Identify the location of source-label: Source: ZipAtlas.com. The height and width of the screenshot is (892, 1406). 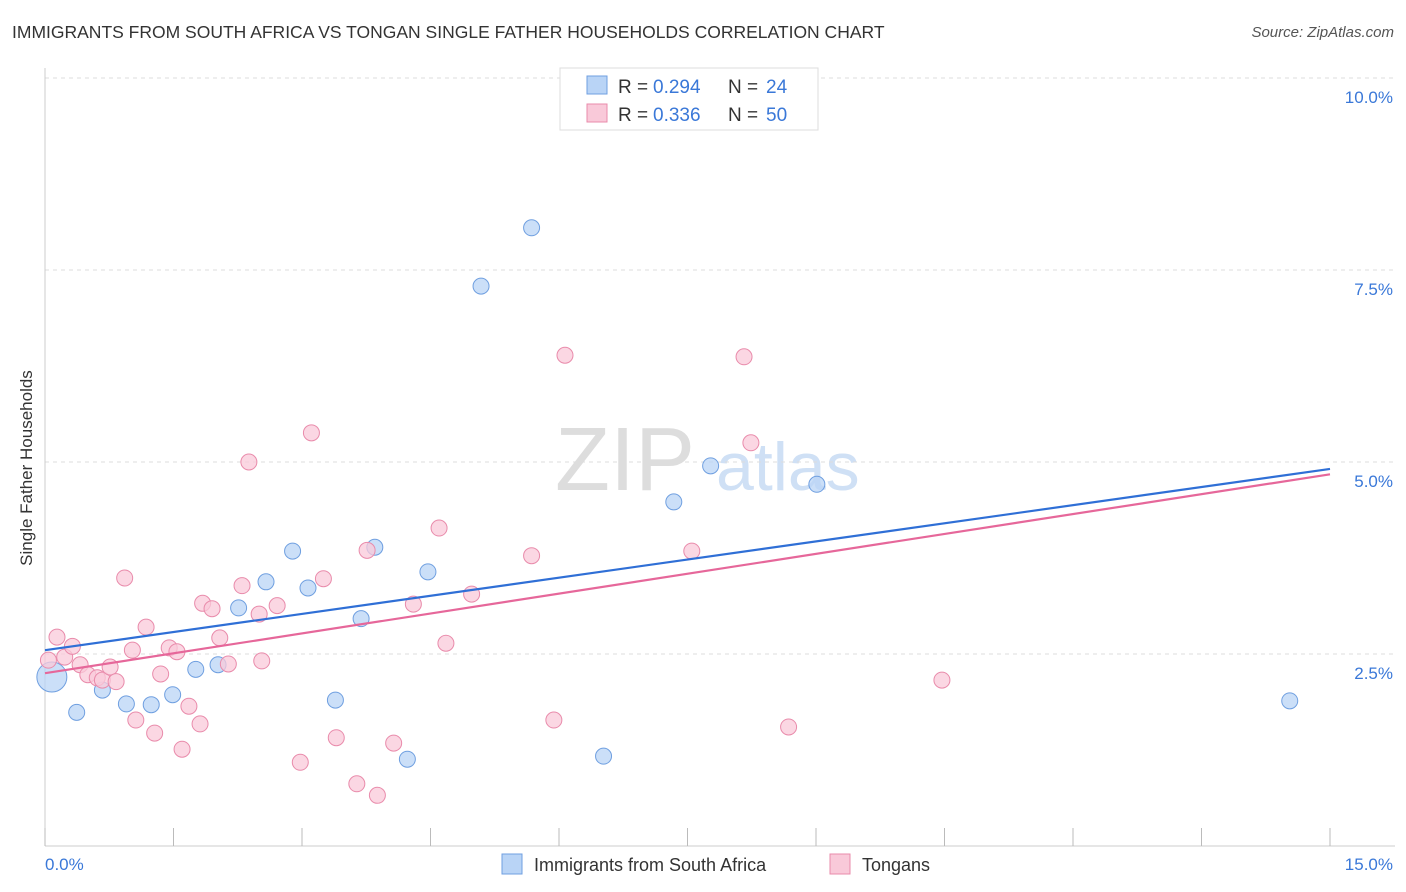
(1322, 32).